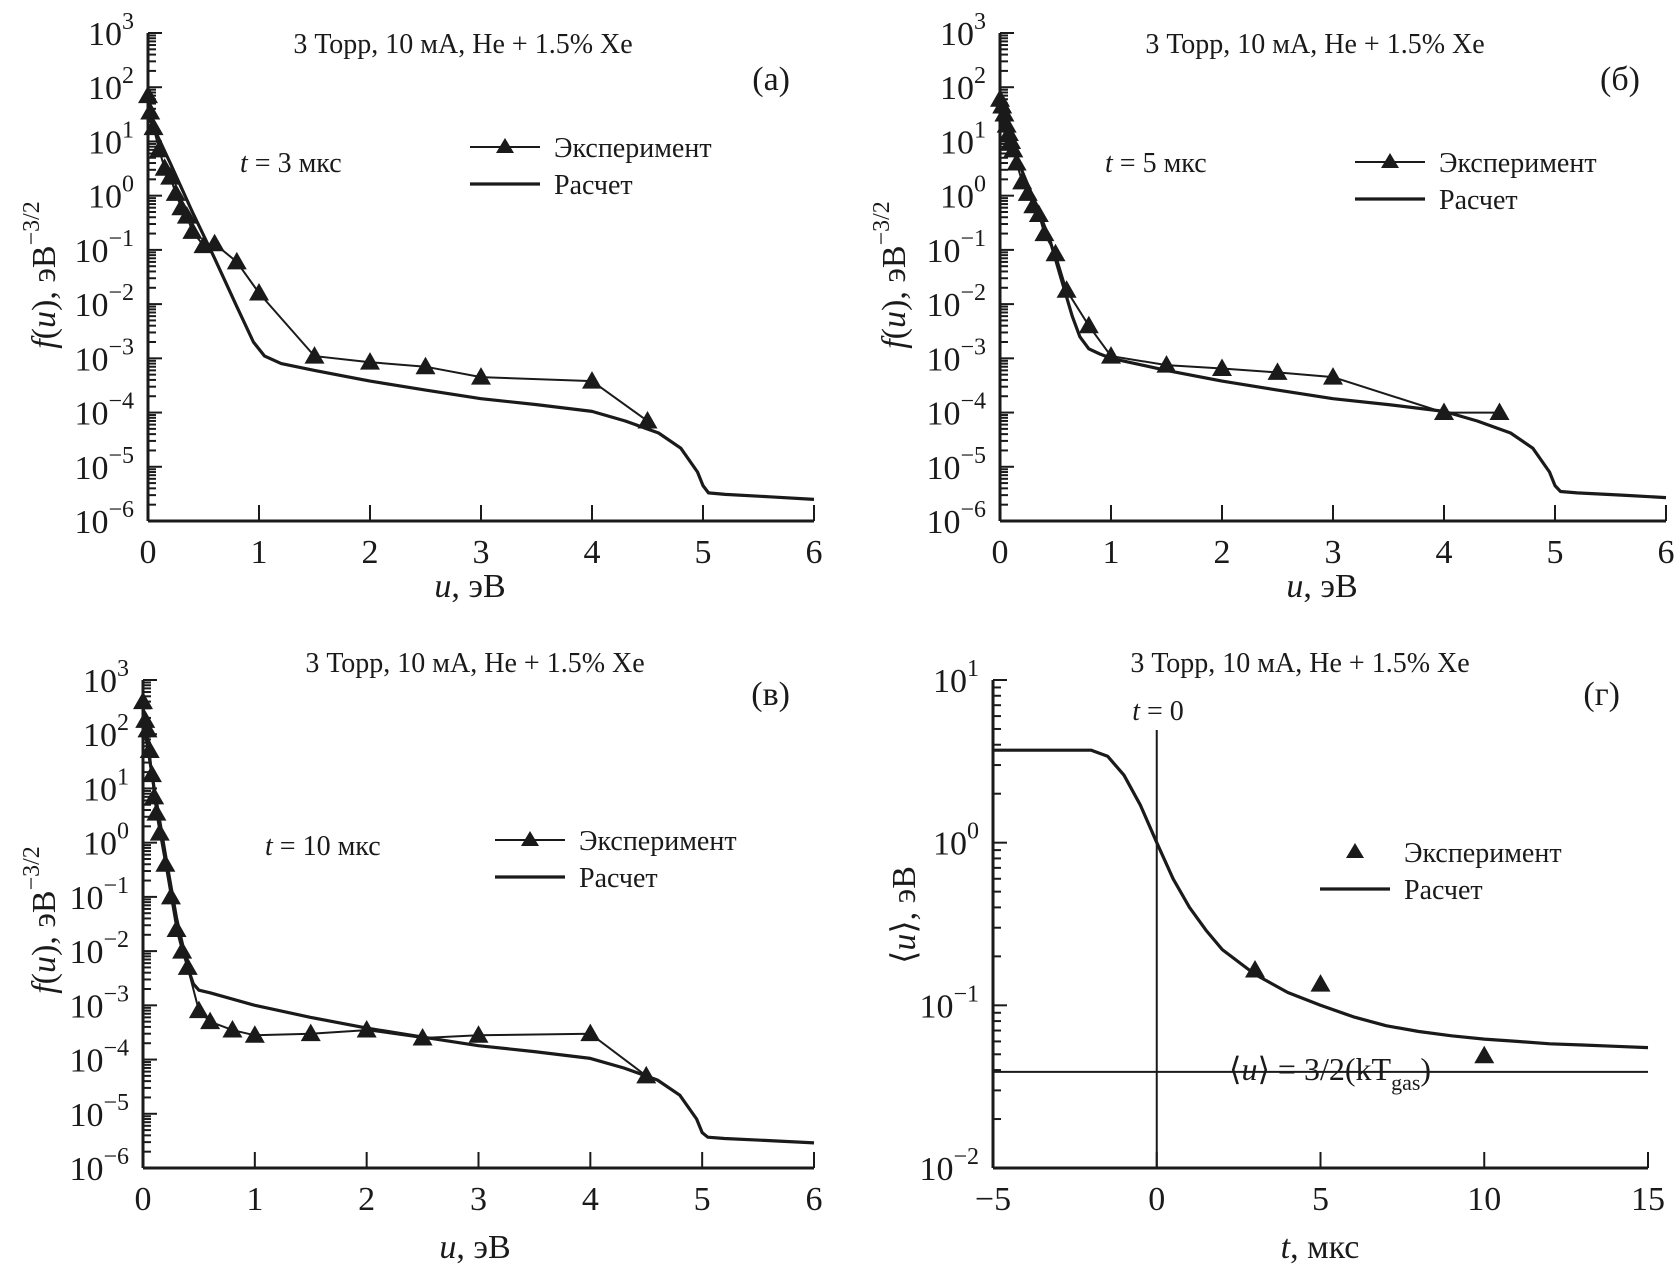 The height and width of the screenshot is (1277, 1676). I want to click on y-tick-exponent: −4, so click(121, 402).